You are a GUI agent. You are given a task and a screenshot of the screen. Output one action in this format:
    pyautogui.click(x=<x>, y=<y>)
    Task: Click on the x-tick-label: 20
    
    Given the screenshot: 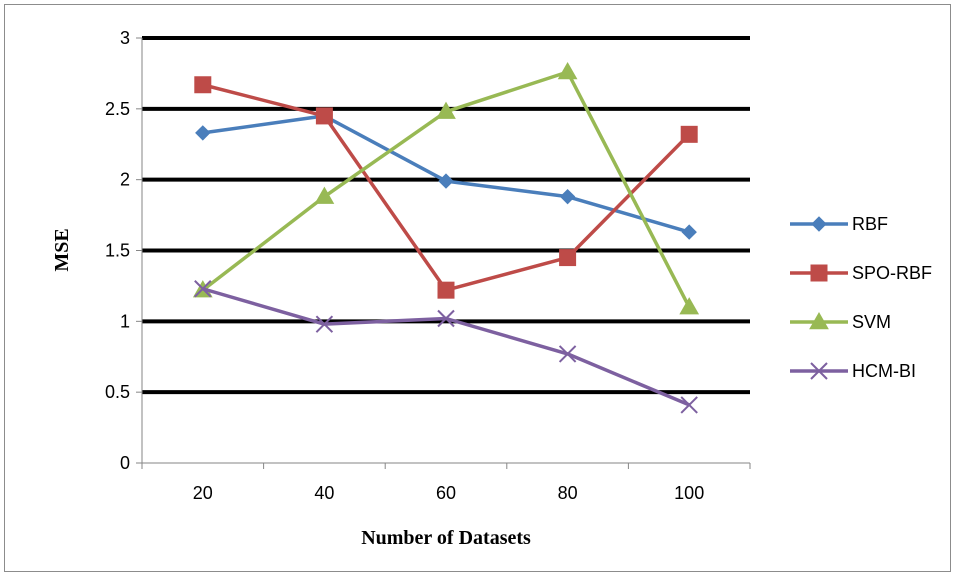 What is the action you would take?
    pyautogui.click(x=203, y=493)
    